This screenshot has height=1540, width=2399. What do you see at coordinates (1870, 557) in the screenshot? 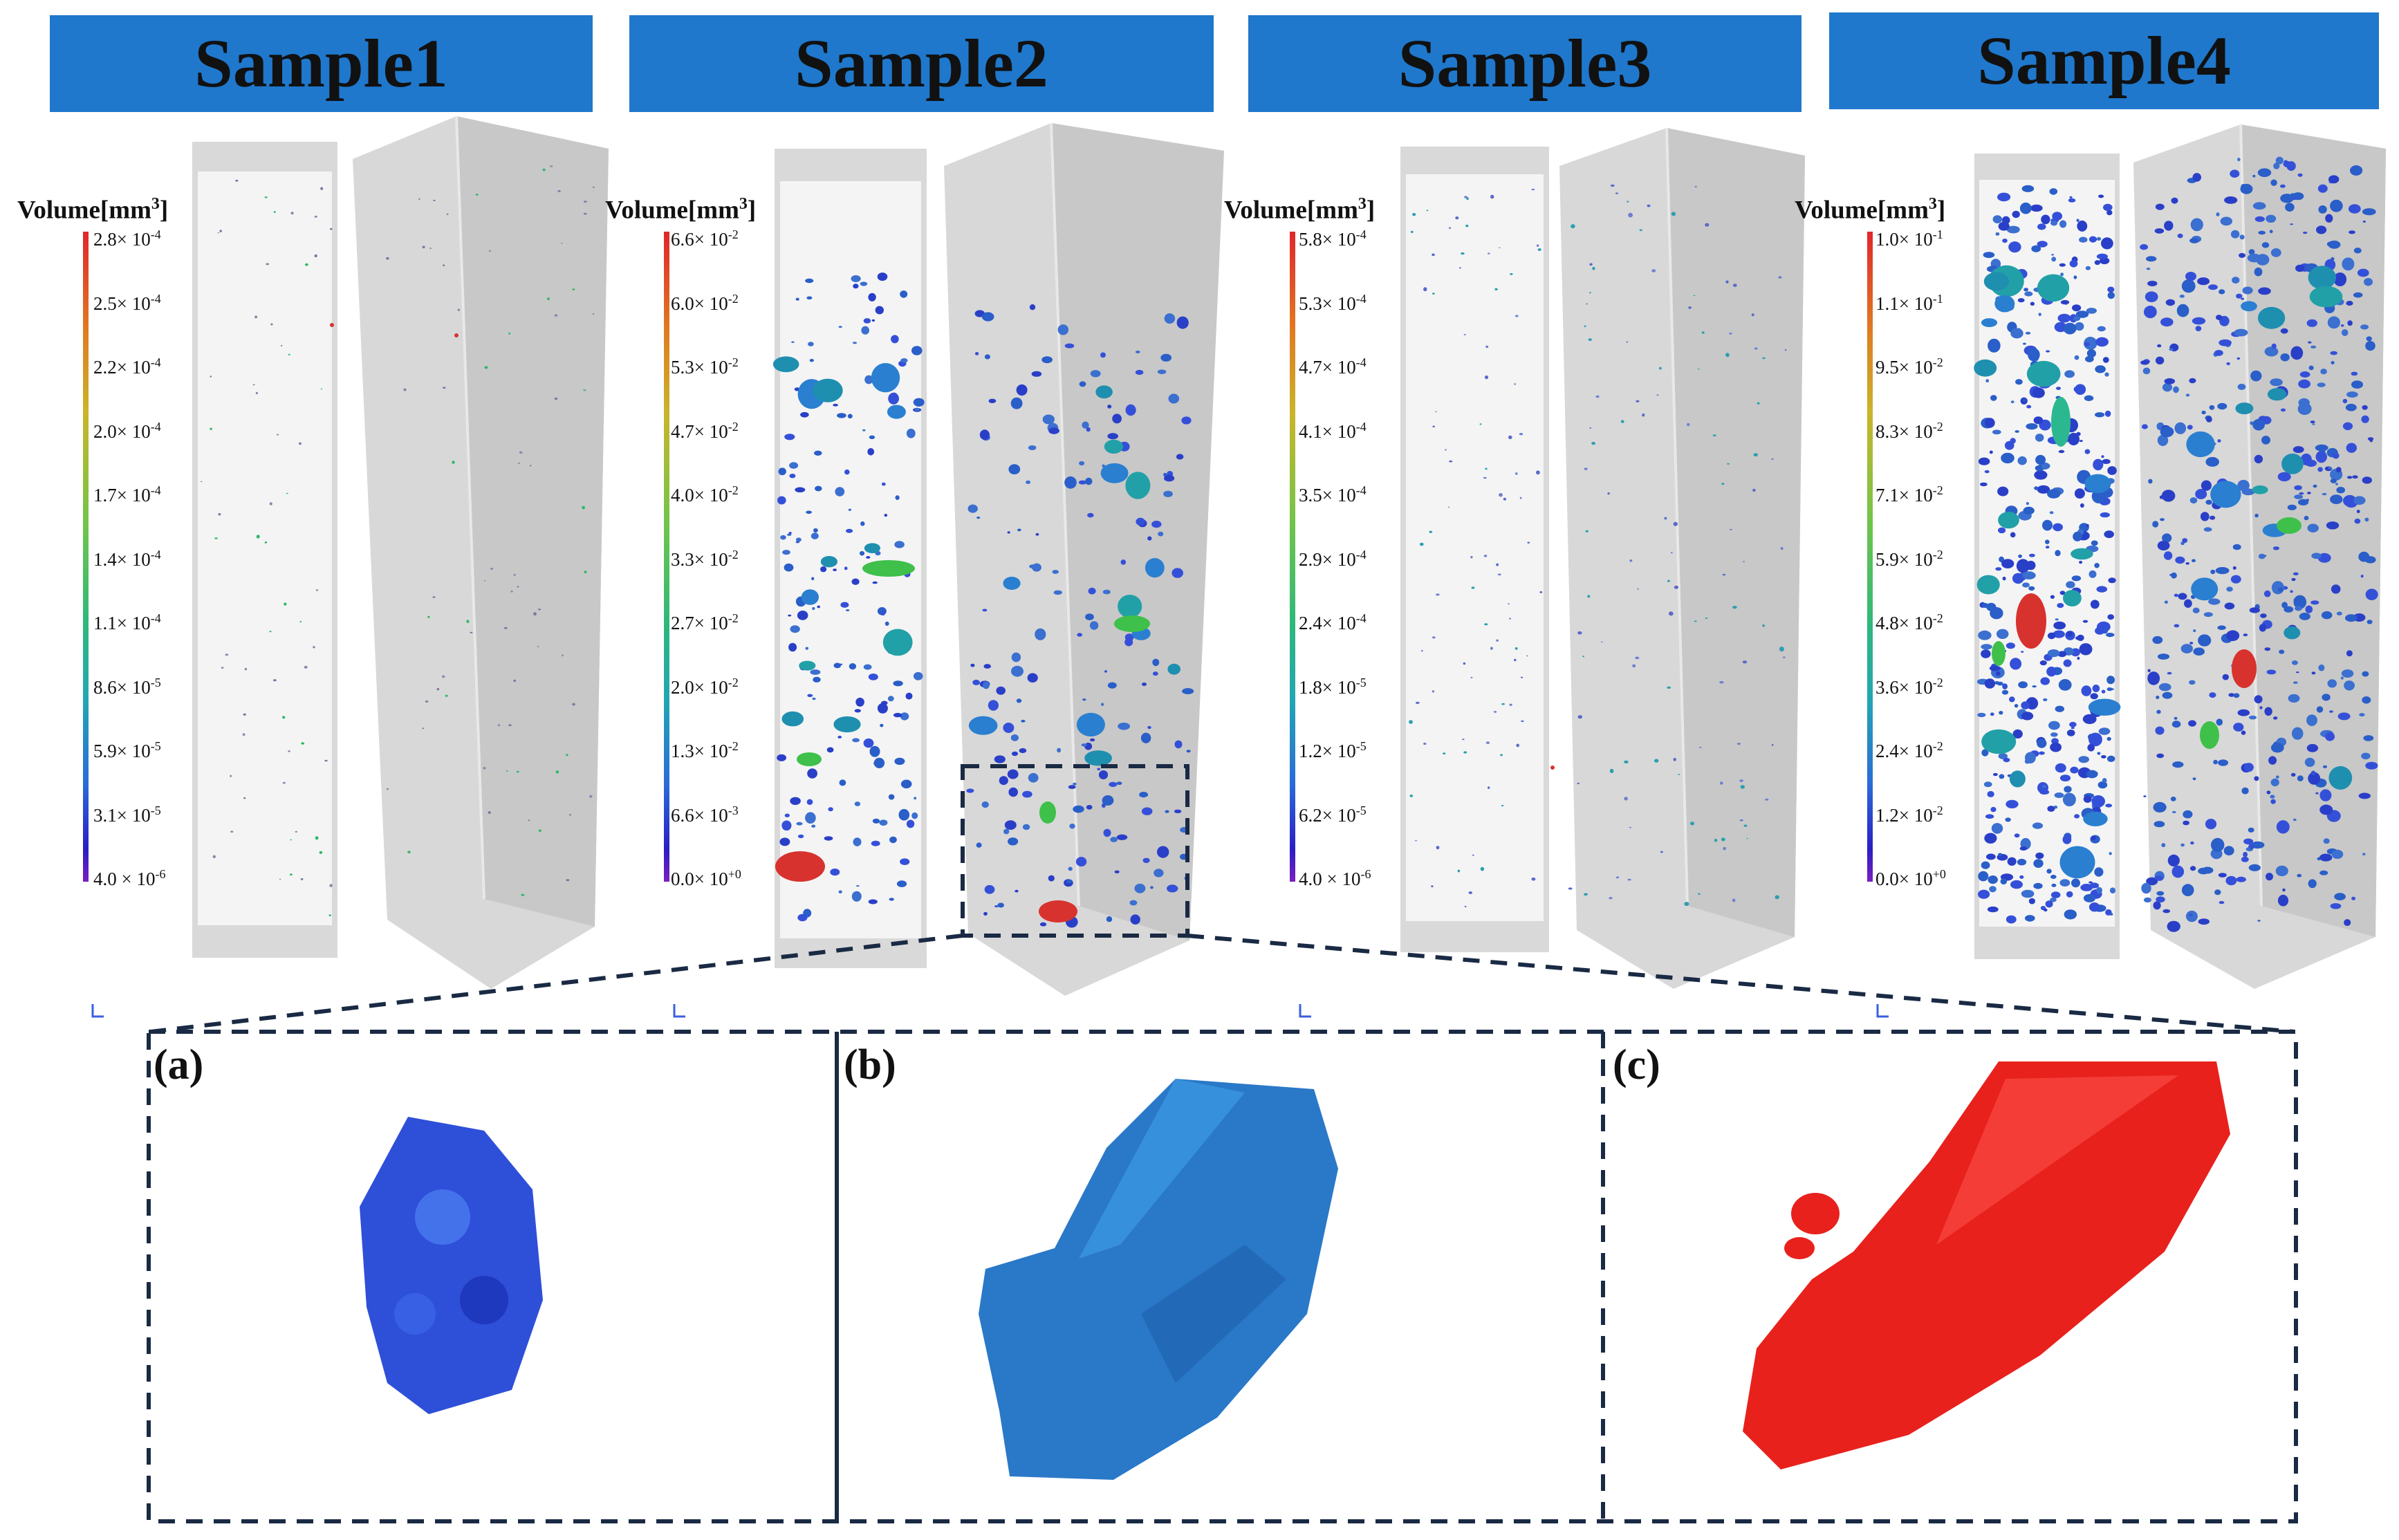
I see `sample4-colorbar` at bounding box center [1870, 557].